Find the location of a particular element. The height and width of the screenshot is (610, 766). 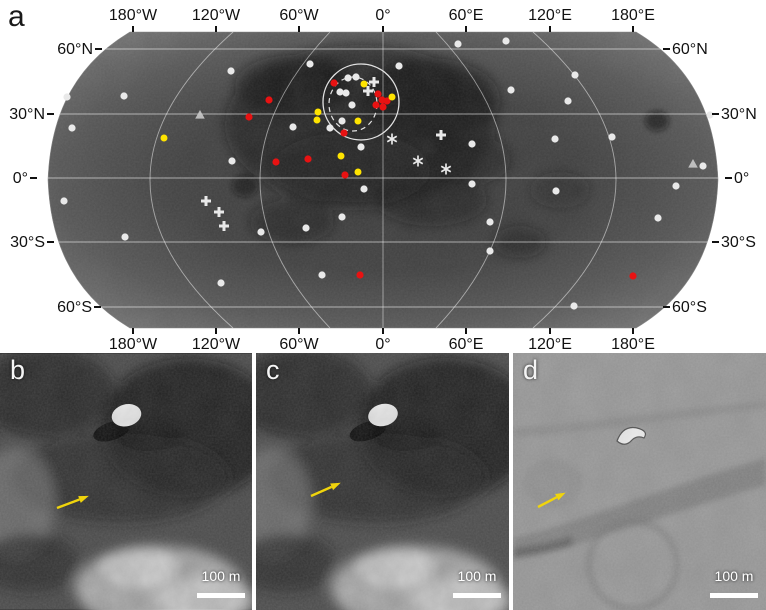

panel-c-scale-text: 100 m is located at coordinates (477, 576).